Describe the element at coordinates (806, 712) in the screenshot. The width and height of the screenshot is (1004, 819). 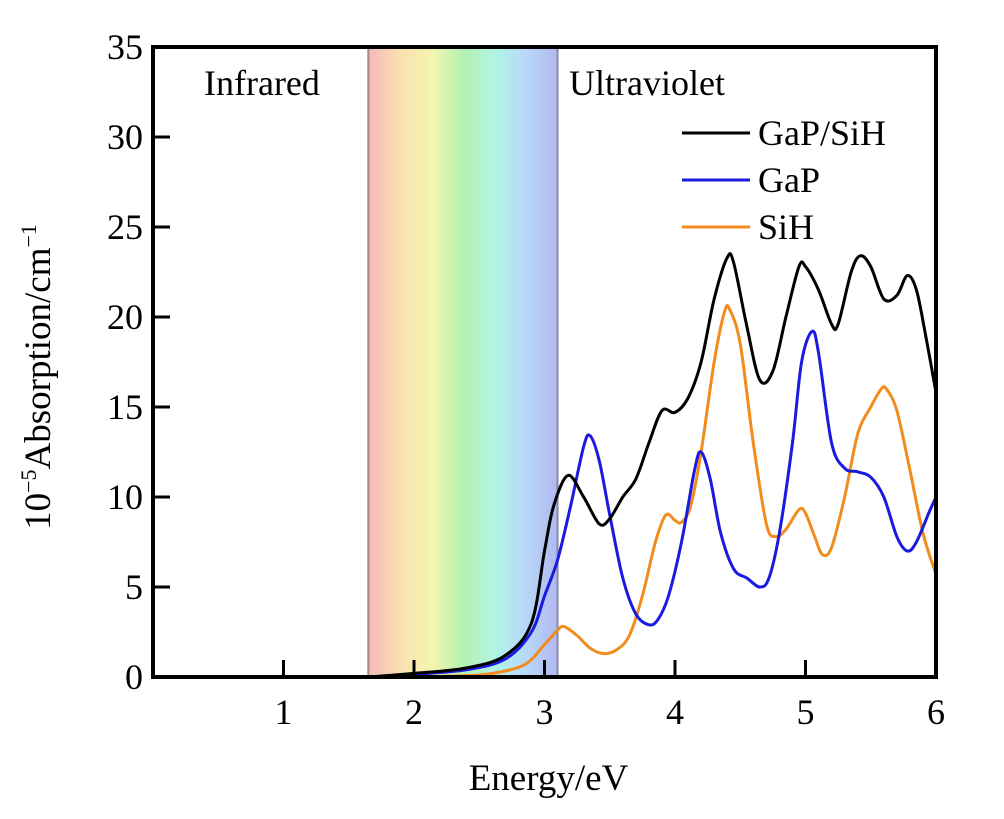
I see `x-tick-label: 5` at that location.